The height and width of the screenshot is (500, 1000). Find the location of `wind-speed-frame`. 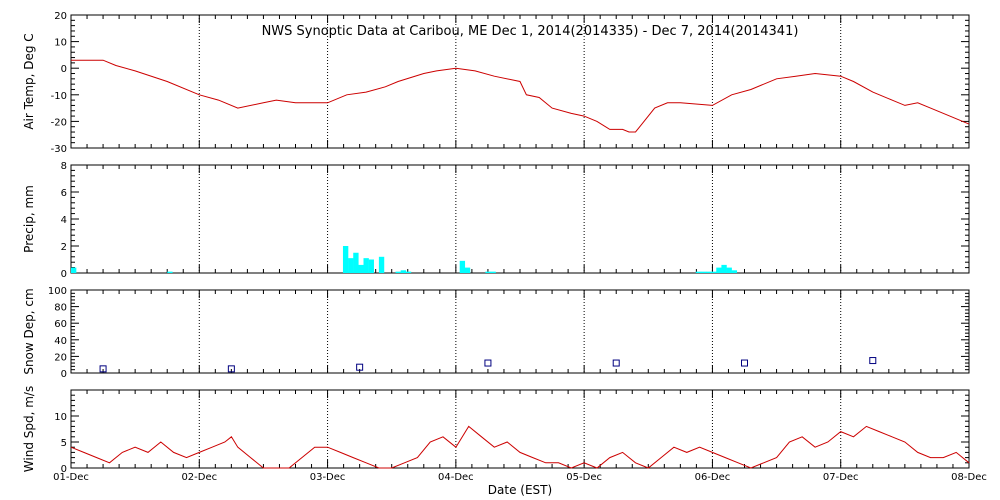

wind-speed-frame is located at coordinates (520, 429).